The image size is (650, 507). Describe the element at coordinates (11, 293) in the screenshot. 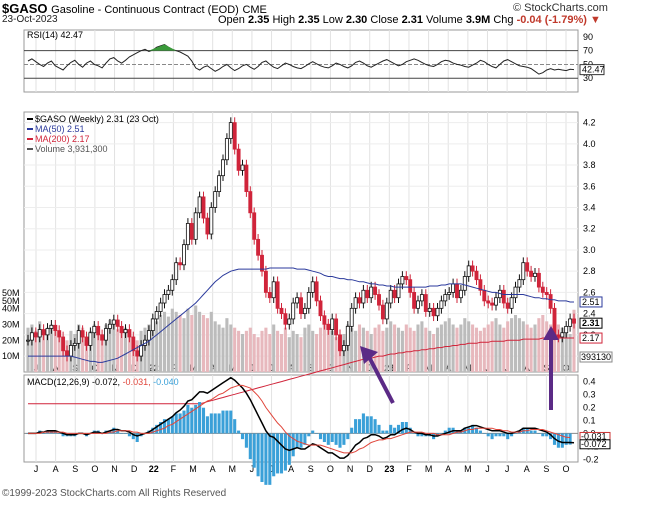

I see `volume-y-tick-label: 50M` at that location.